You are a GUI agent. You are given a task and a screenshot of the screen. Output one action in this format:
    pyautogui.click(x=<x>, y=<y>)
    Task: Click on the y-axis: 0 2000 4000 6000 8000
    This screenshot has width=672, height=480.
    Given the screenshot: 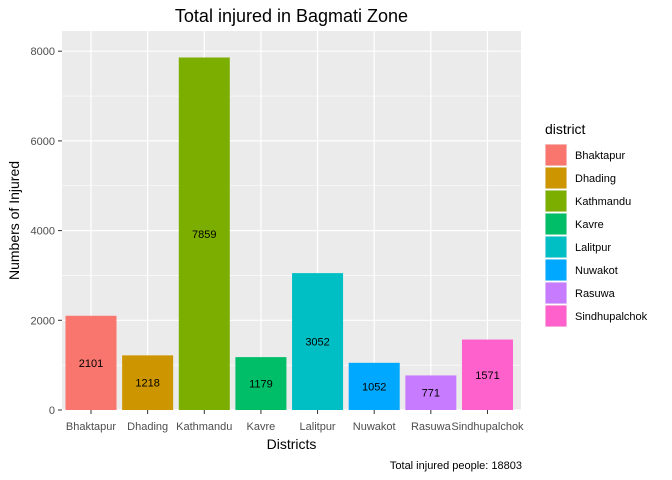 What is the action you would take?
    pyautogui.click(x=46, y=231)
    